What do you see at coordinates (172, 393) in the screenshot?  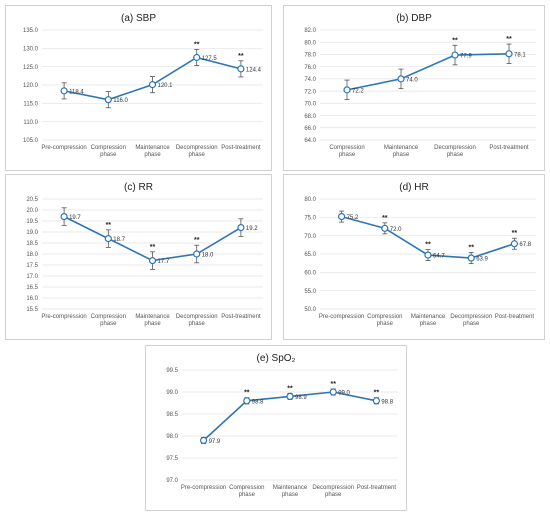 I see `y-tick-label: 99.0` at bounding box center [172, 393].